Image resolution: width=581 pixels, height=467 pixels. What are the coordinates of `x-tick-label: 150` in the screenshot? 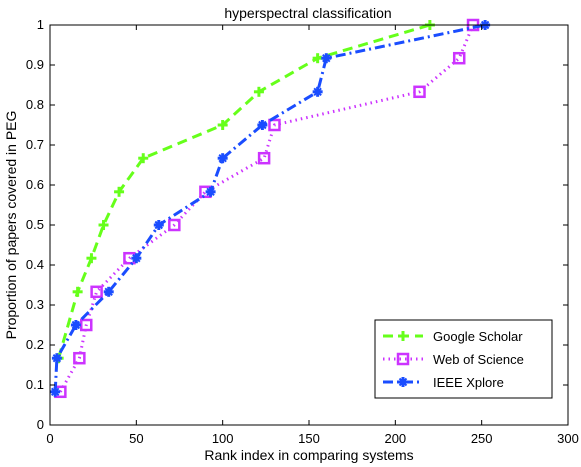 It's located at (309, 438).